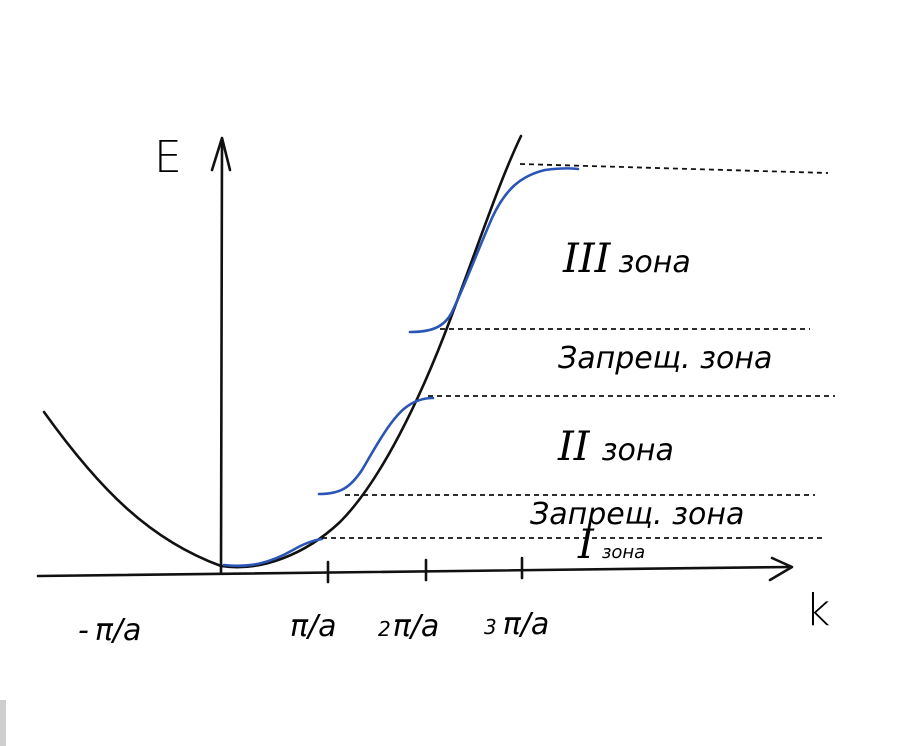  What do you see at coordinates (221, 356) in the screenshot?
I see `e-axis` at bounding box center [221, 356].